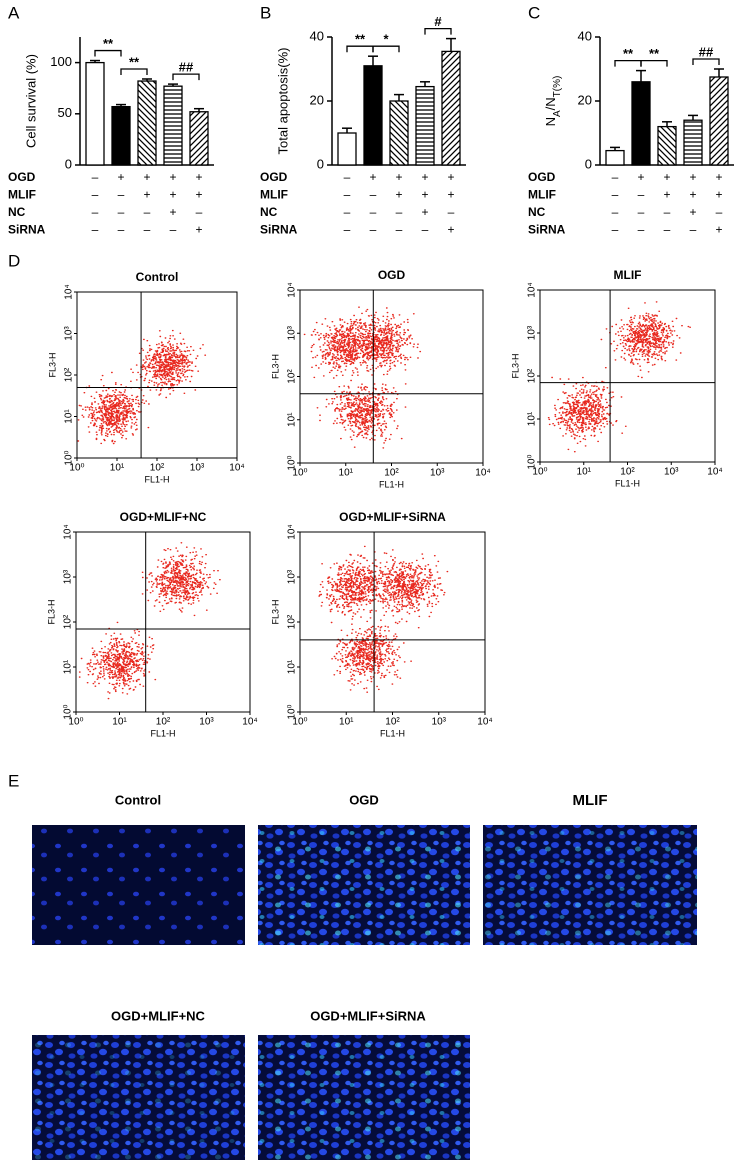 The height and width of the screenshot is (1175, 740). I want to click on image-title: OGD, so click(364, 799).